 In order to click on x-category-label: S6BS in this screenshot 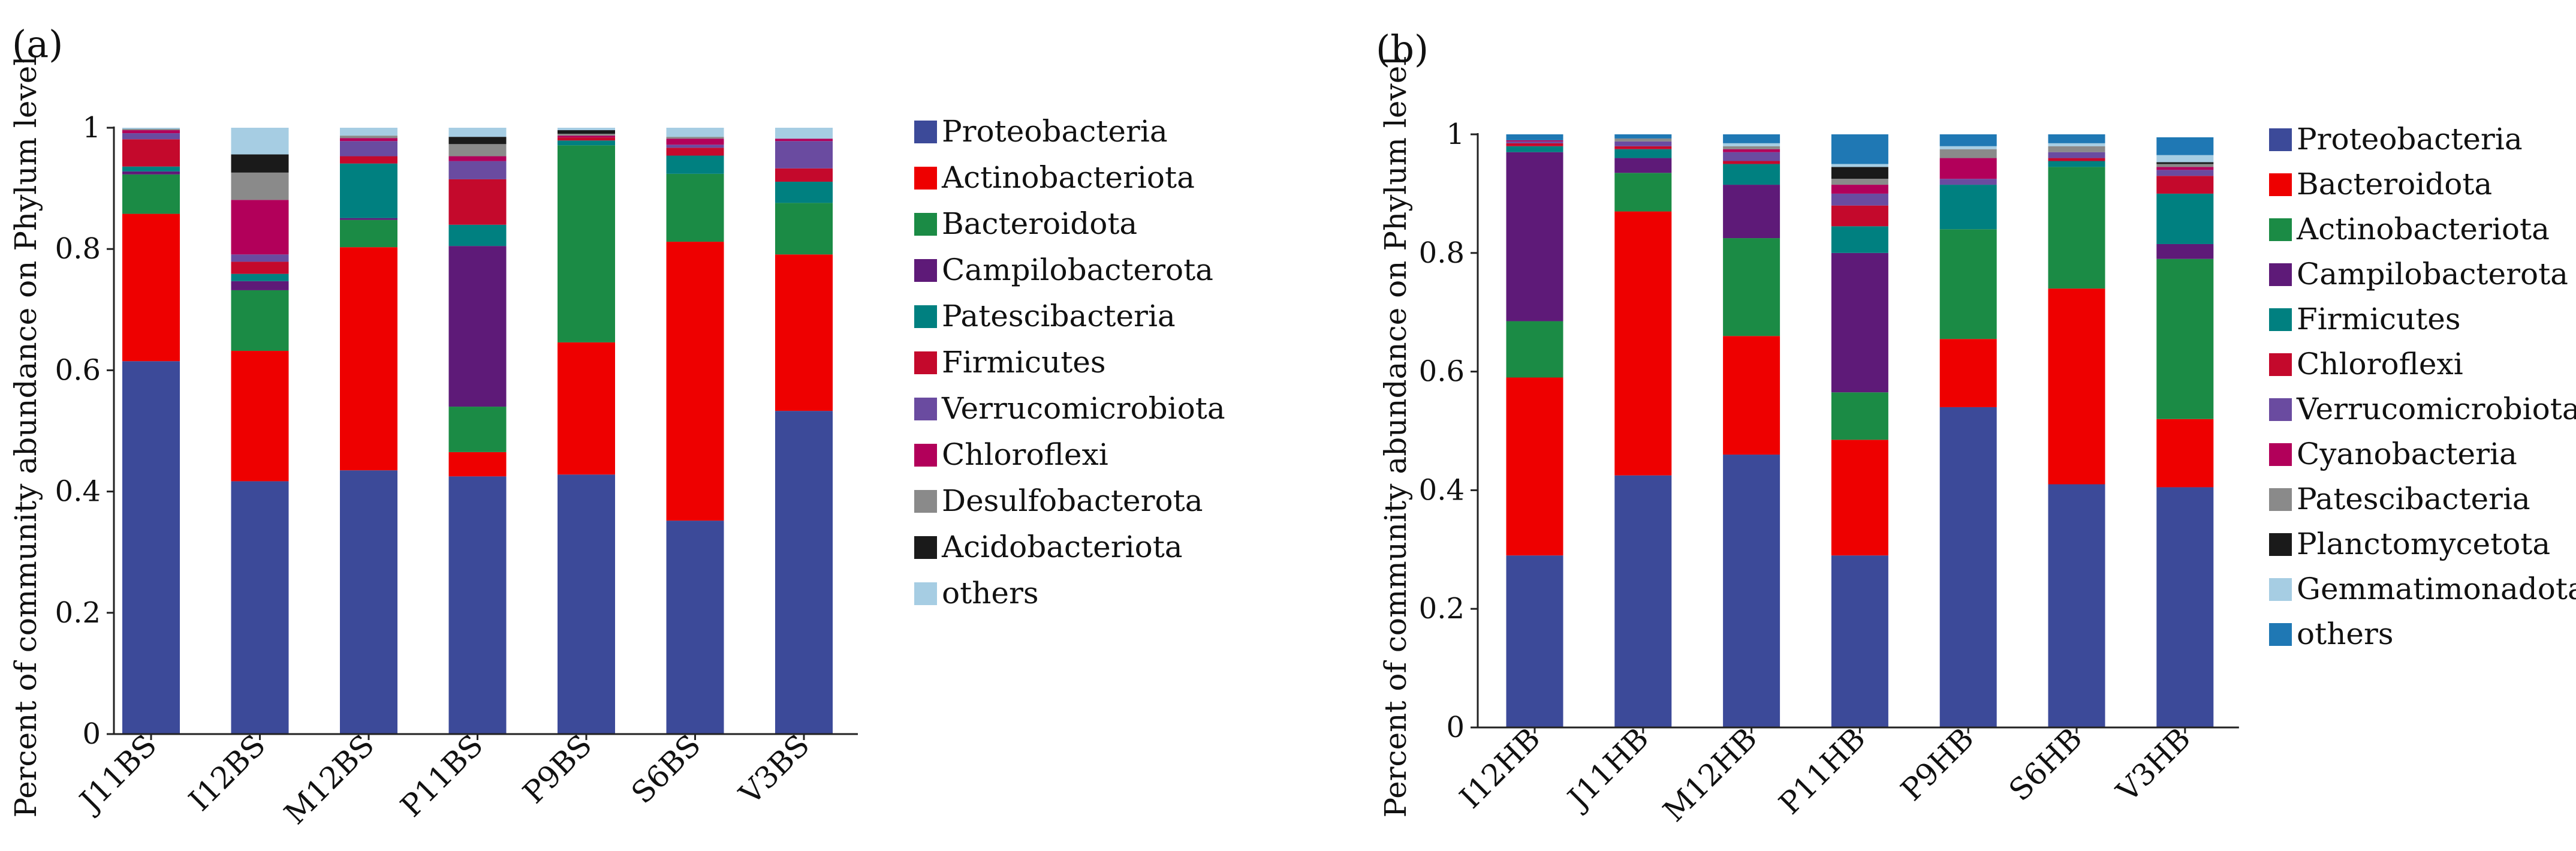, I will do `click(666, 768)`.